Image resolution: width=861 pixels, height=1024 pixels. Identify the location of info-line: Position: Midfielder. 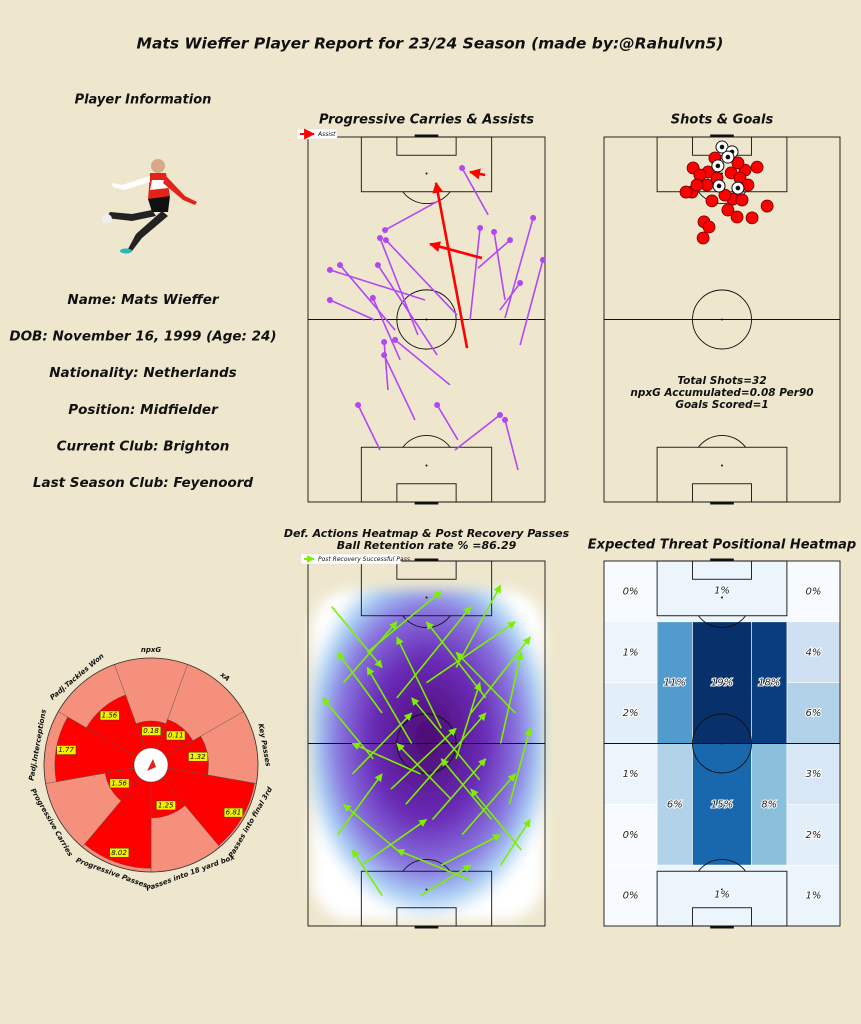
(143, 410).